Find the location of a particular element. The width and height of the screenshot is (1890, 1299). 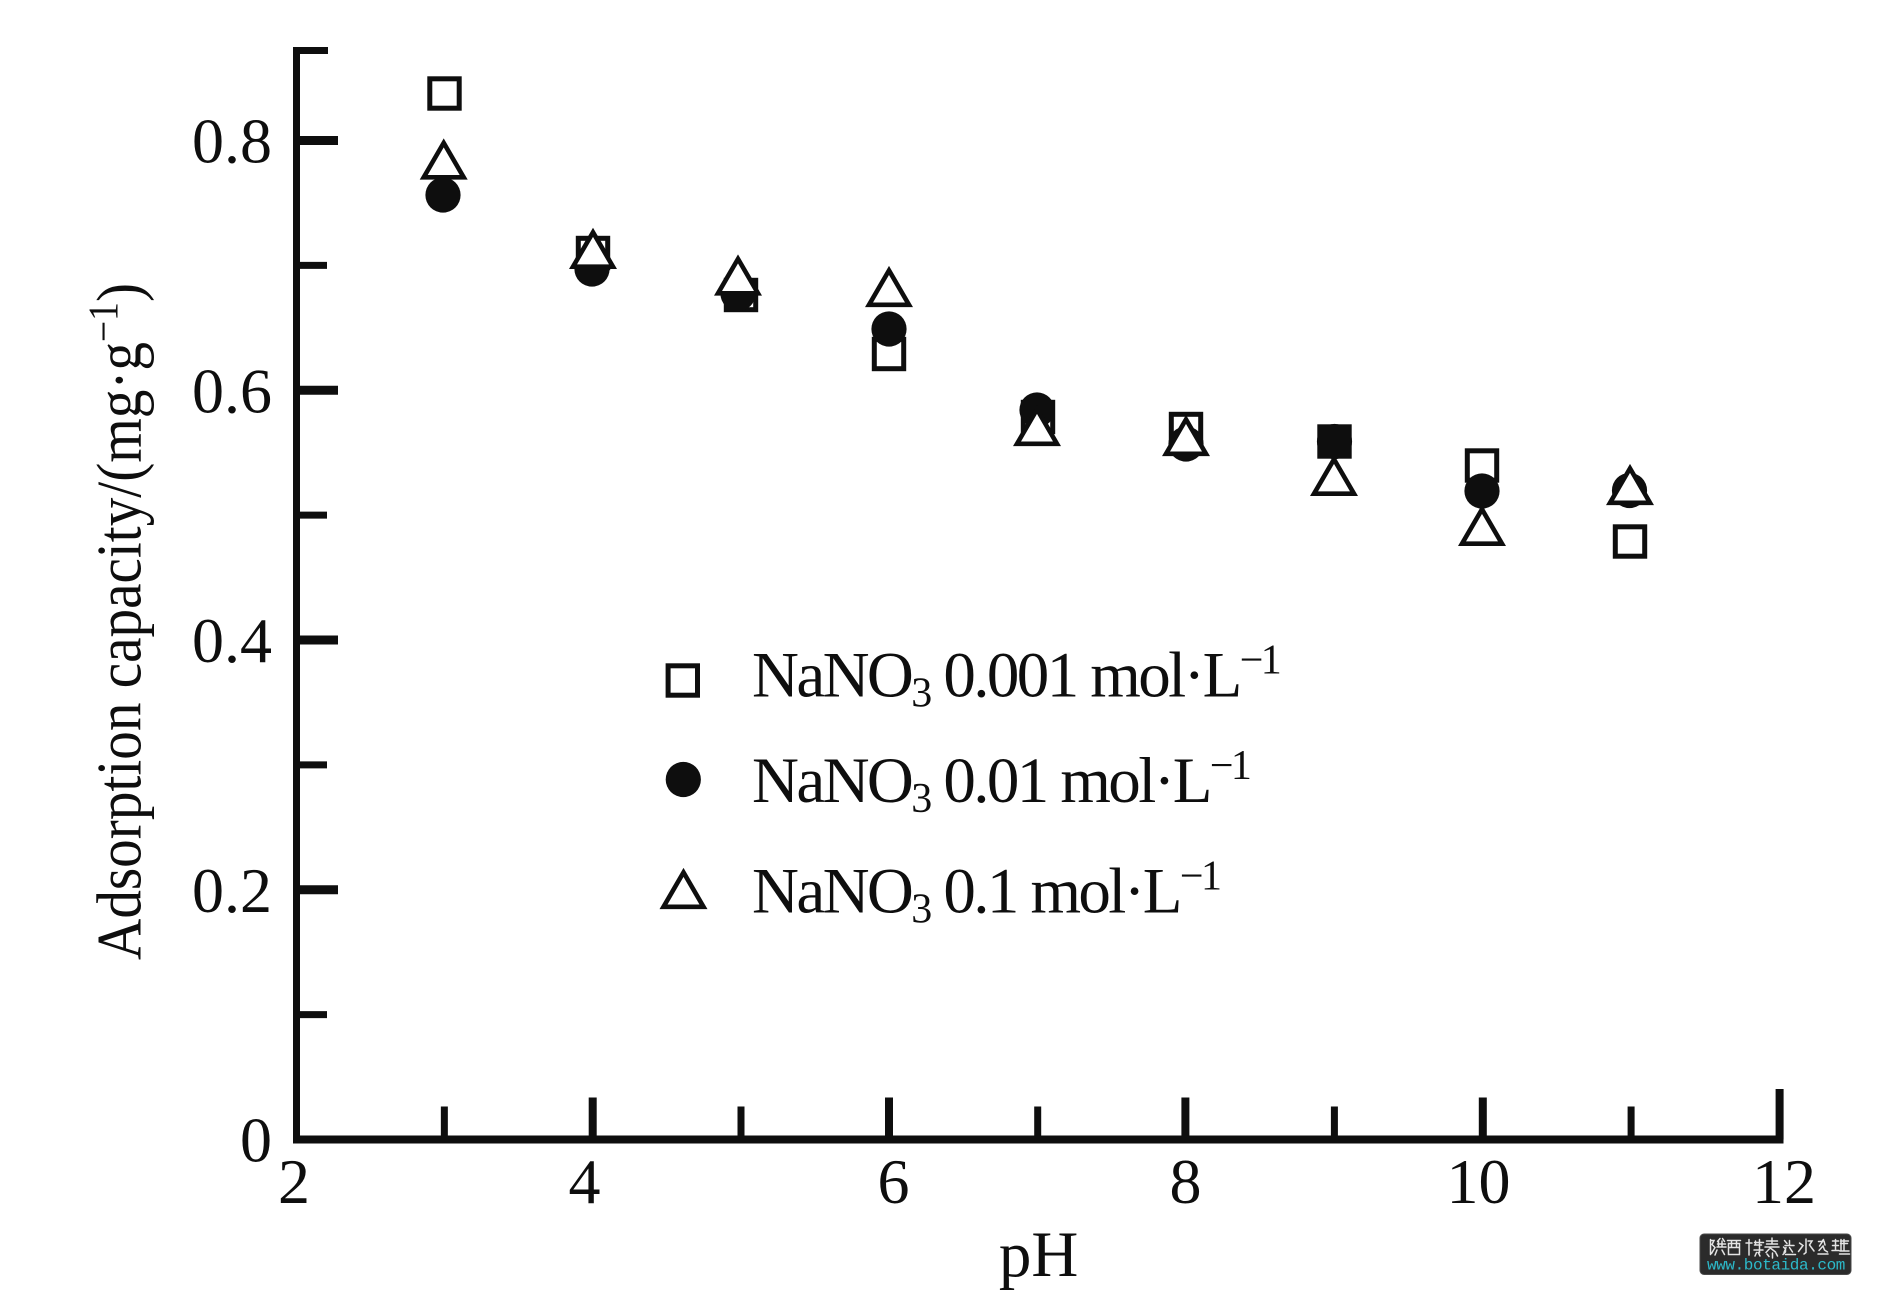

svg-text: NaNO3 0.001 mol·L−1 is located at coordinates (1016, 677).